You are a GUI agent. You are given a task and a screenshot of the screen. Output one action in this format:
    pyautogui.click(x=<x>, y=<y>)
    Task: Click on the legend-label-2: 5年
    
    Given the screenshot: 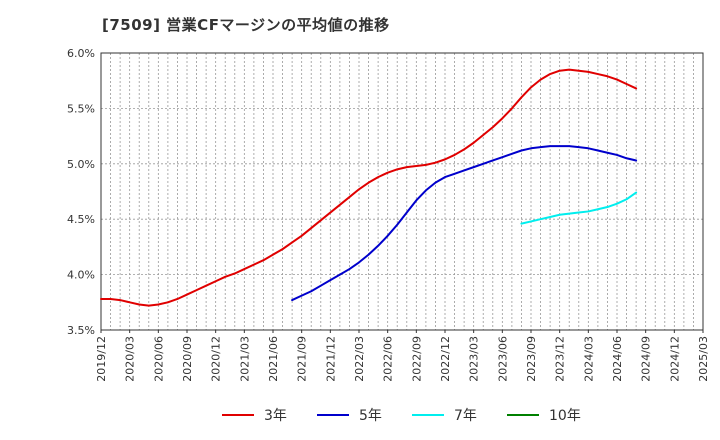 What is the action you would take?
    pyautogui.click(x=370, y=416)
    